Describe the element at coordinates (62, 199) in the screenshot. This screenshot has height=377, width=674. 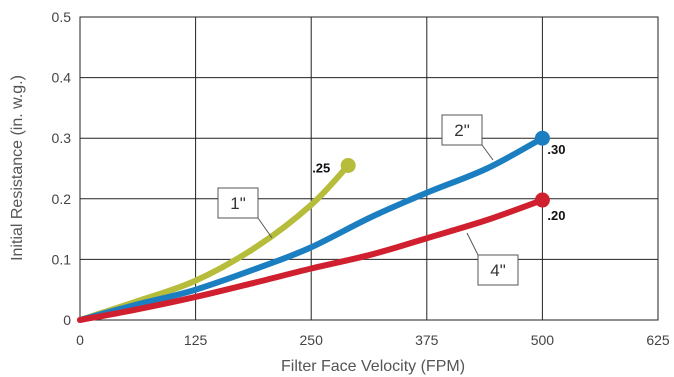
I see `y-tick-label: 0.2` at that location.